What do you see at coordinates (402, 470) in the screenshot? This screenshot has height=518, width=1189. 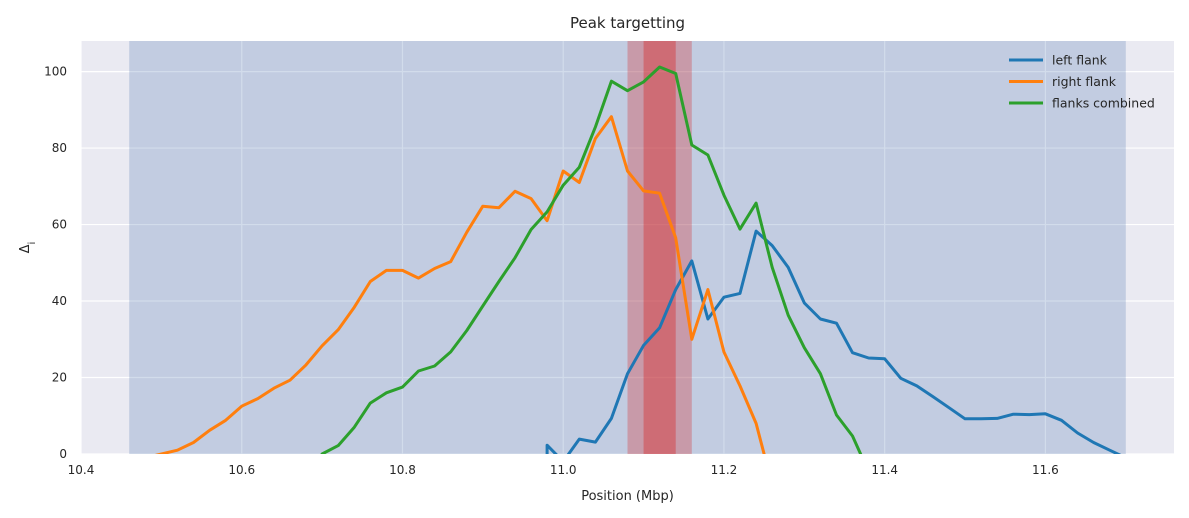 I see `x-tick-label: 10.8` at bounding box center [402, 470].